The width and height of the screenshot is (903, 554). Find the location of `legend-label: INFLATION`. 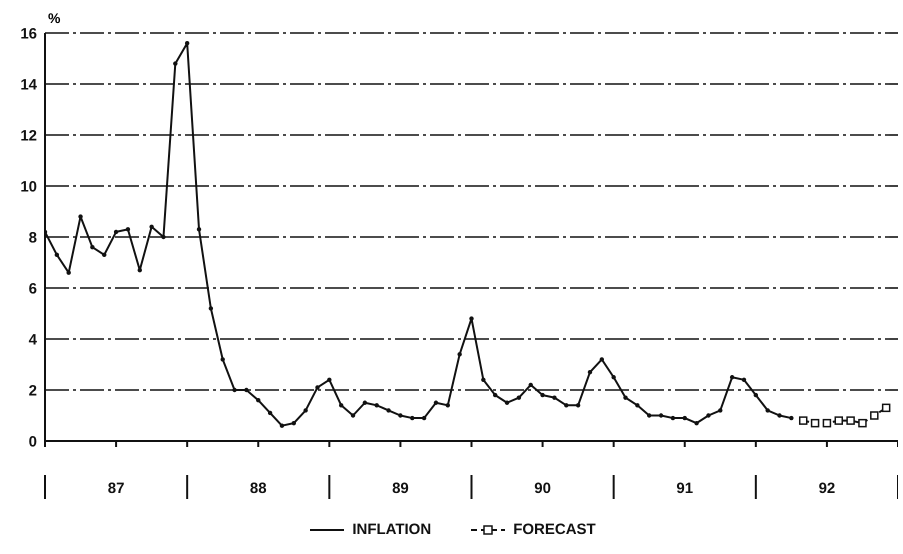

legend-label: INFLATION is located at coordinates (392, 529).